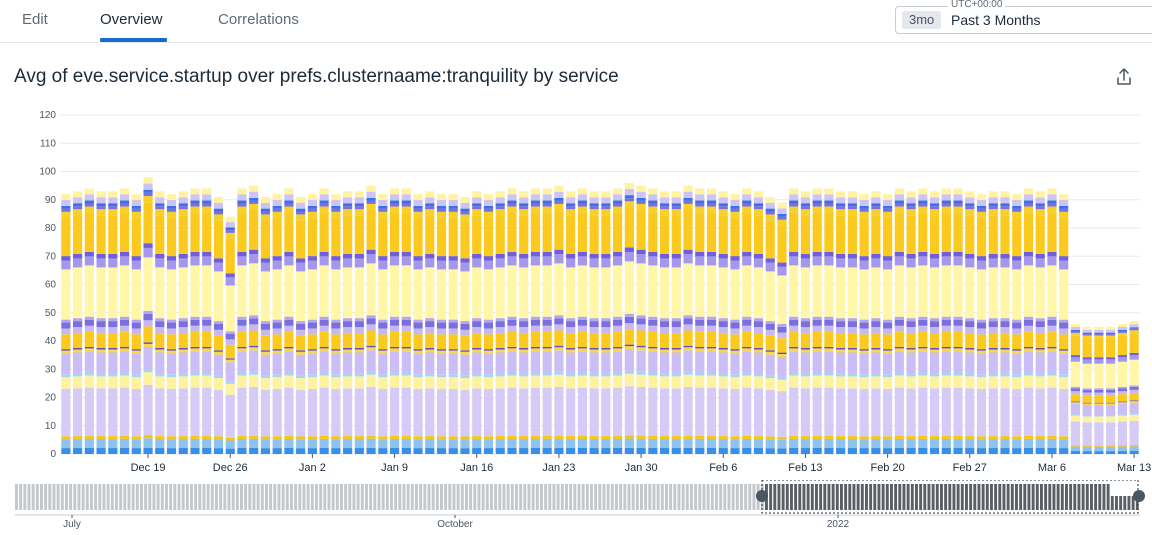  I want to click on tab-correlations: Correlations, so click(258, 19).